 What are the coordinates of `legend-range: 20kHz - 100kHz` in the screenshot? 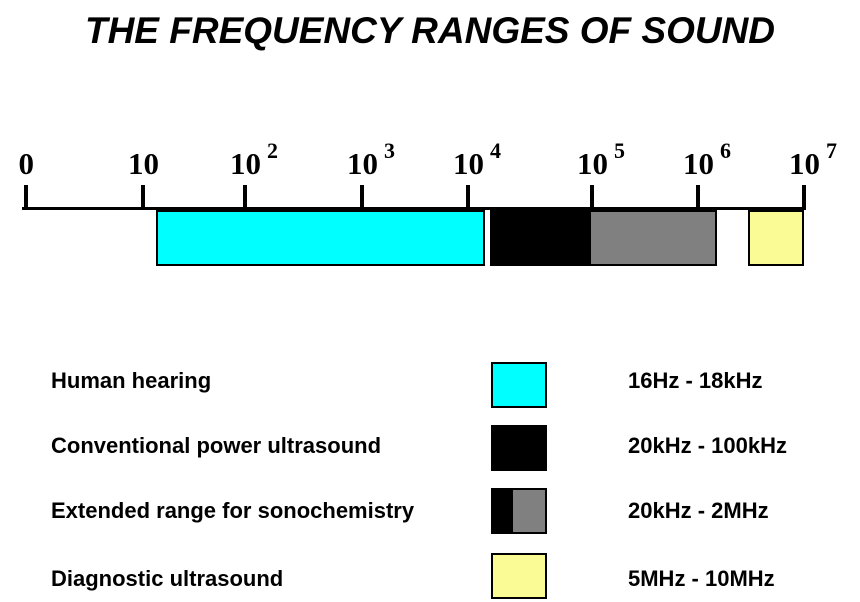 It's located at (707, 445).